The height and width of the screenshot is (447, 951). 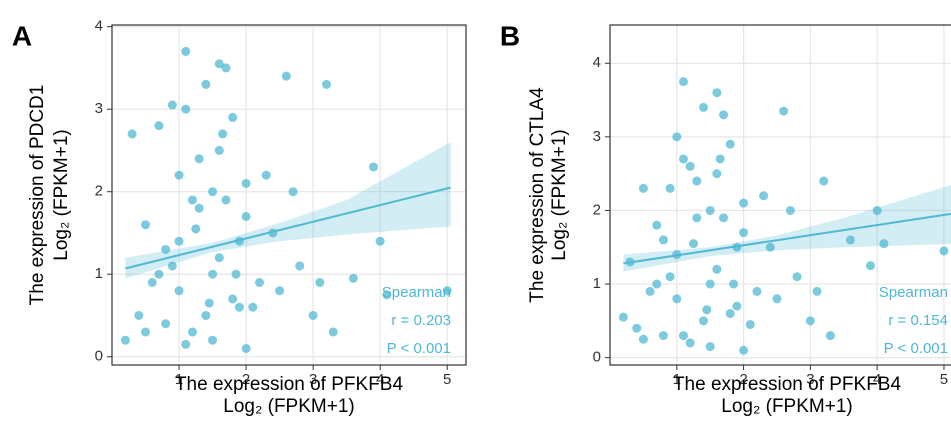 What do you see at coordinates (288, 406) in the screenshot?
I see `x-axis-label: Log₂ (FPKM+1)` at bounding box center [288, 406].